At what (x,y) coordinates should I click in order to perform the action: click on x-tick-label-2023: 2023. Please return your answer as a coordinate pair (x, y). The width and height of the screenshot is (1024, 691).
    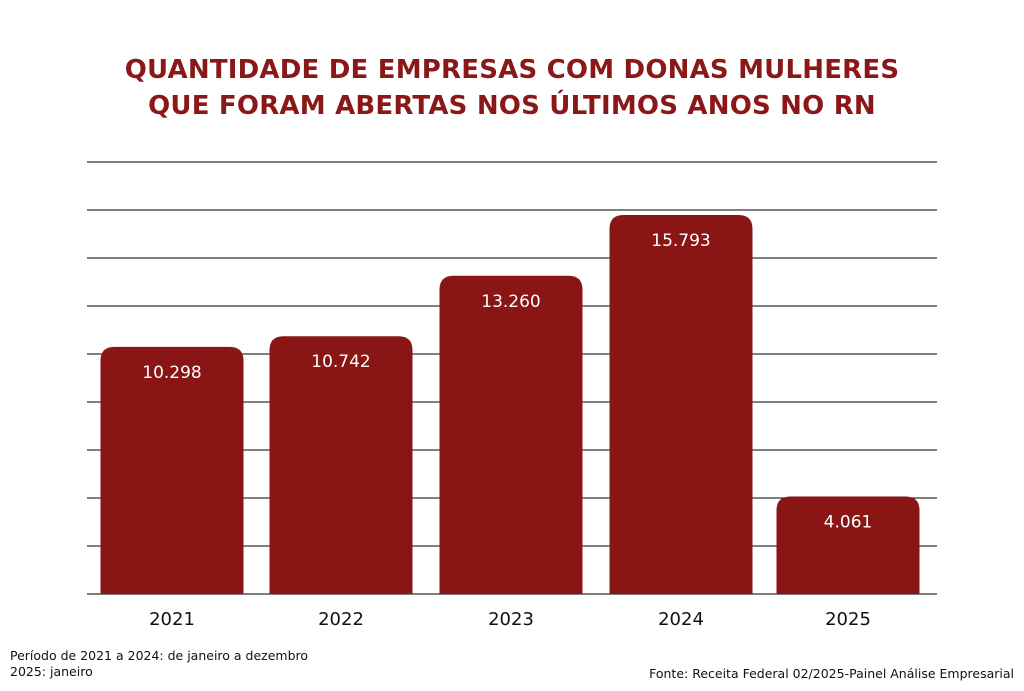
    Looking at the image, I should click on (511, 619).